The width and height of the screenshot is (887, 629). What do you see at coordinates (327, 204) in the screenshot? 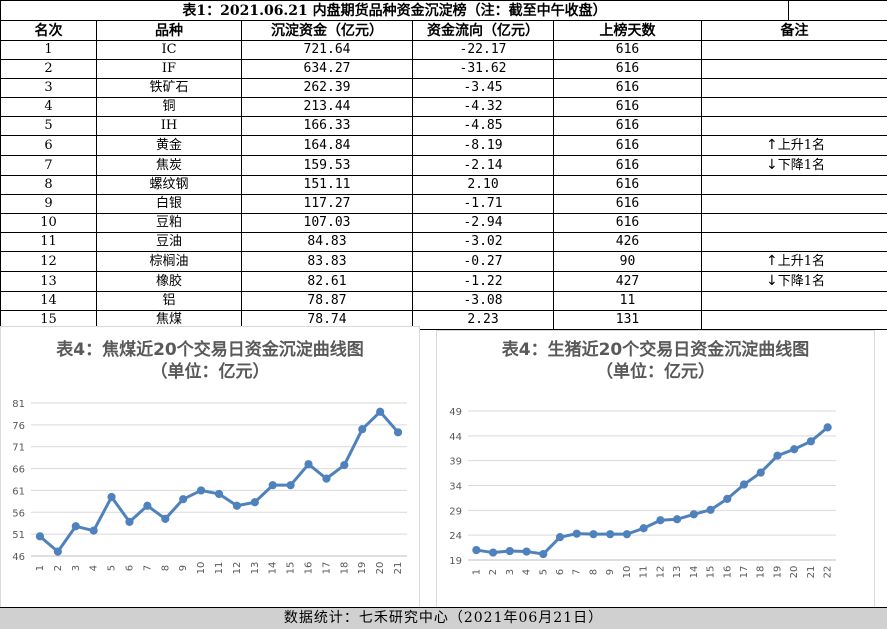
I see `cell-capital: 117.27` at bounding box center [327, 204].